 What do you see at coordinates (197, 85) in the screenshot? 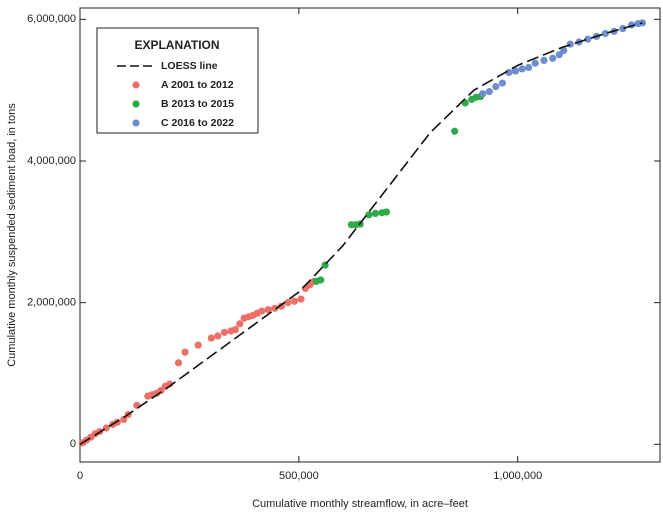
I see `legend-label: A 2001 to 2012` at bounding box center [197, 85].